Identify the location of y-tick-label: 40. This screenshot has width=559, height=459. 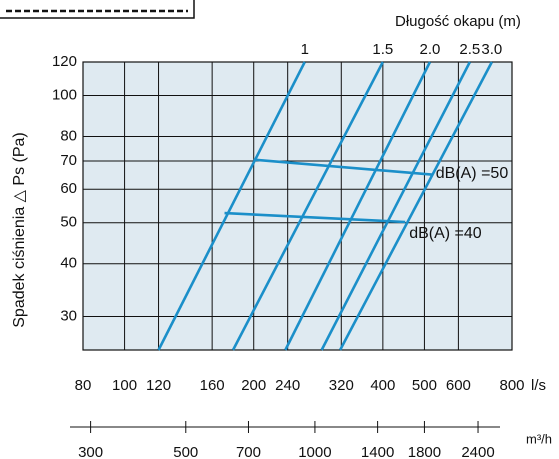
(68, 263).